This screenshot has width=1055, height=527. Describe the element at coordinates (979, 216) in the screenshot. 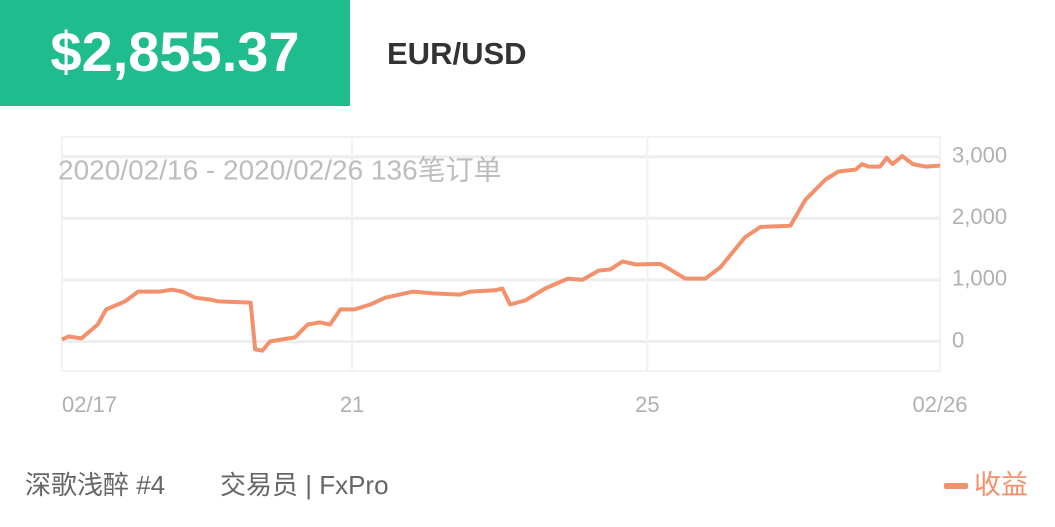

I see `y-tick-label: 2,000` at that location.